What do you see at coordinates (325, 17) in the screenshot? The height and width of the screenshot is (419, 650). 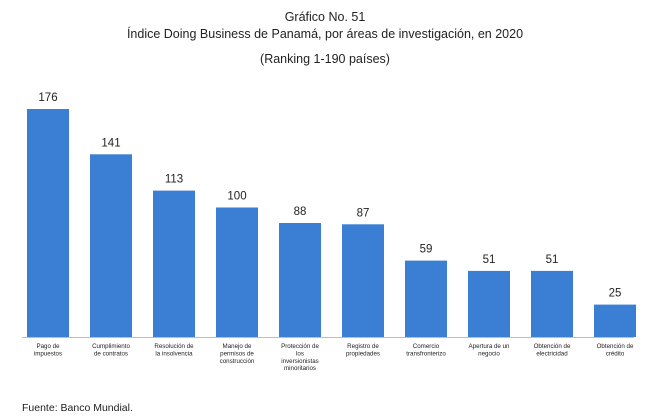 I see `chart-title-line1: Gráfico No. 51` at bounding box center [325, 17].